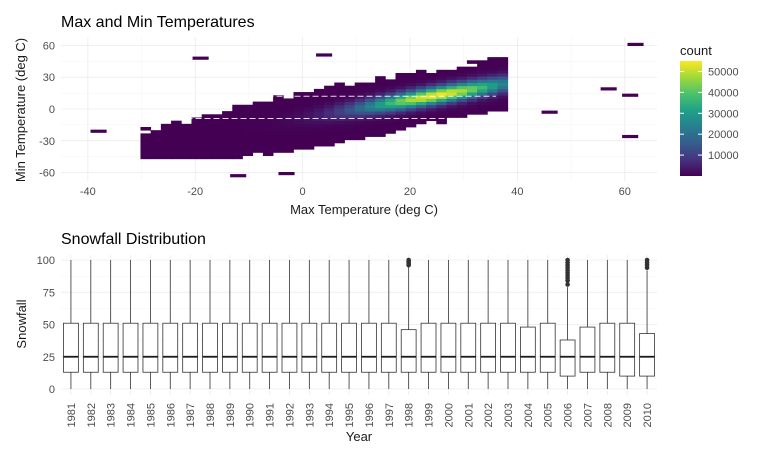  Describe the element at coordinates (517, 192) in the screenshot. I see `heatmap-x-tick-label: 40` at that location.